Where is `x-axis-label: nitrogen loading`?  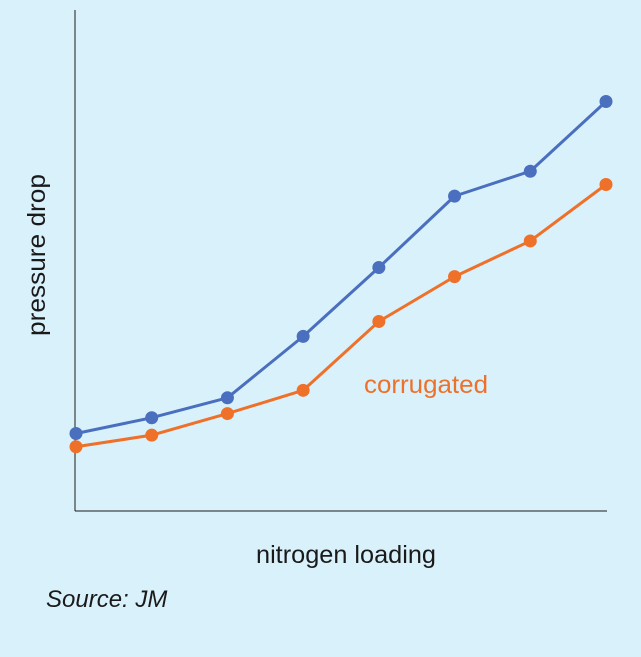 x-axis-label: nitrogen loading is located at coordinates (346, 555).